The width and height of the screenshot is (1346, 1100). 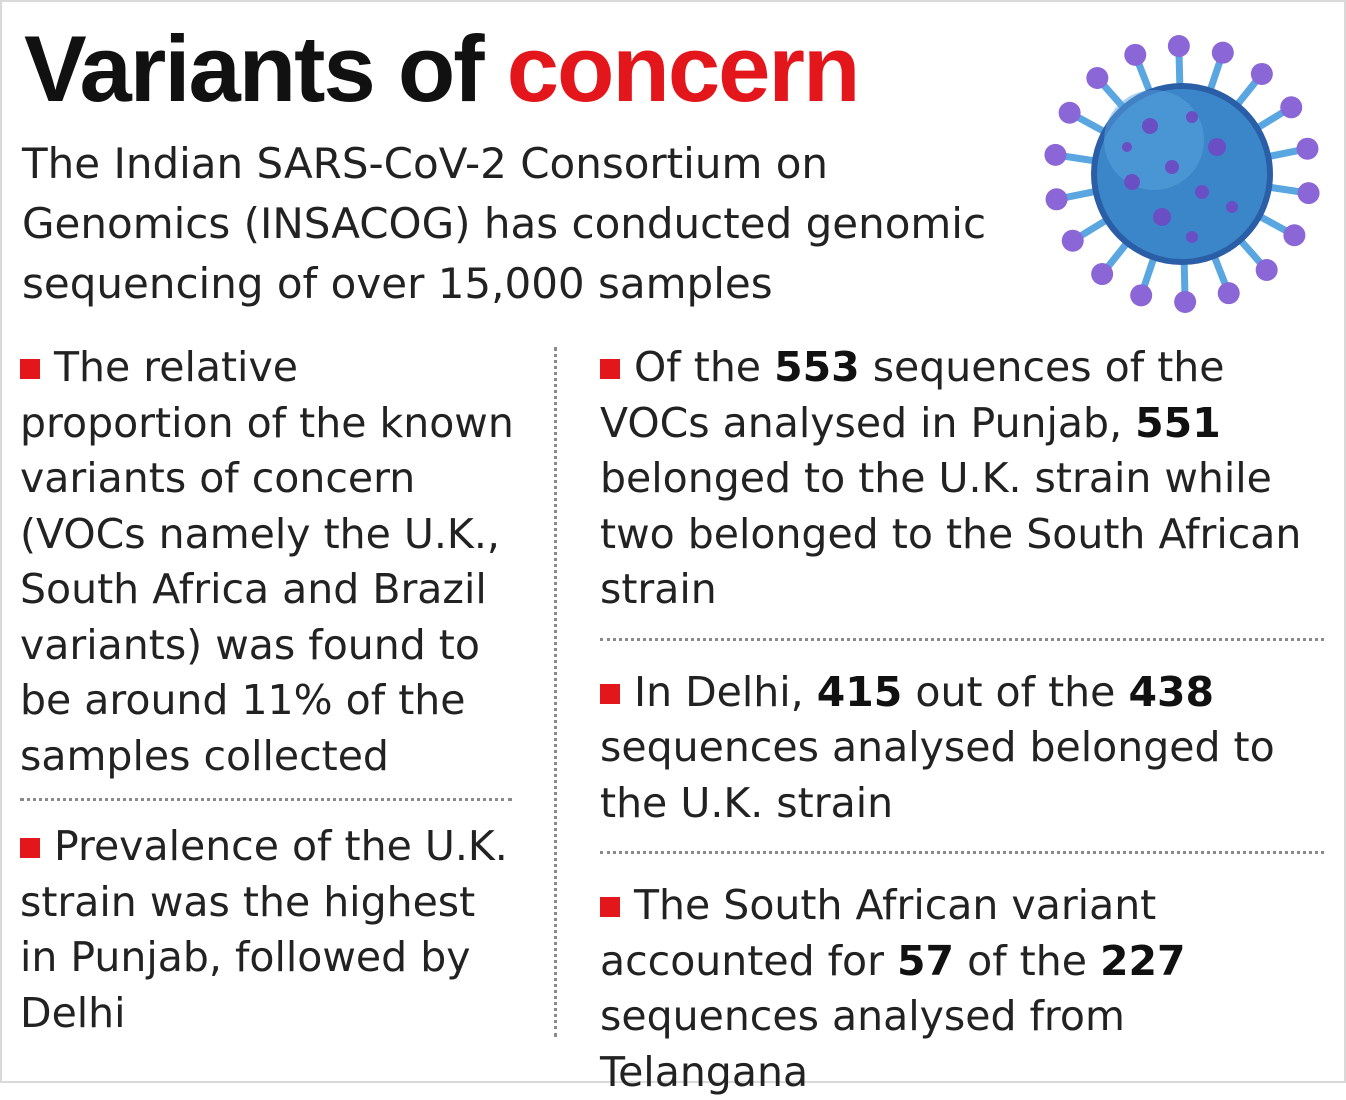 What do you see at coordinates (265, 68) in the screenshot?
I see `title-main: Variants of` at bounding box center [265, 68].